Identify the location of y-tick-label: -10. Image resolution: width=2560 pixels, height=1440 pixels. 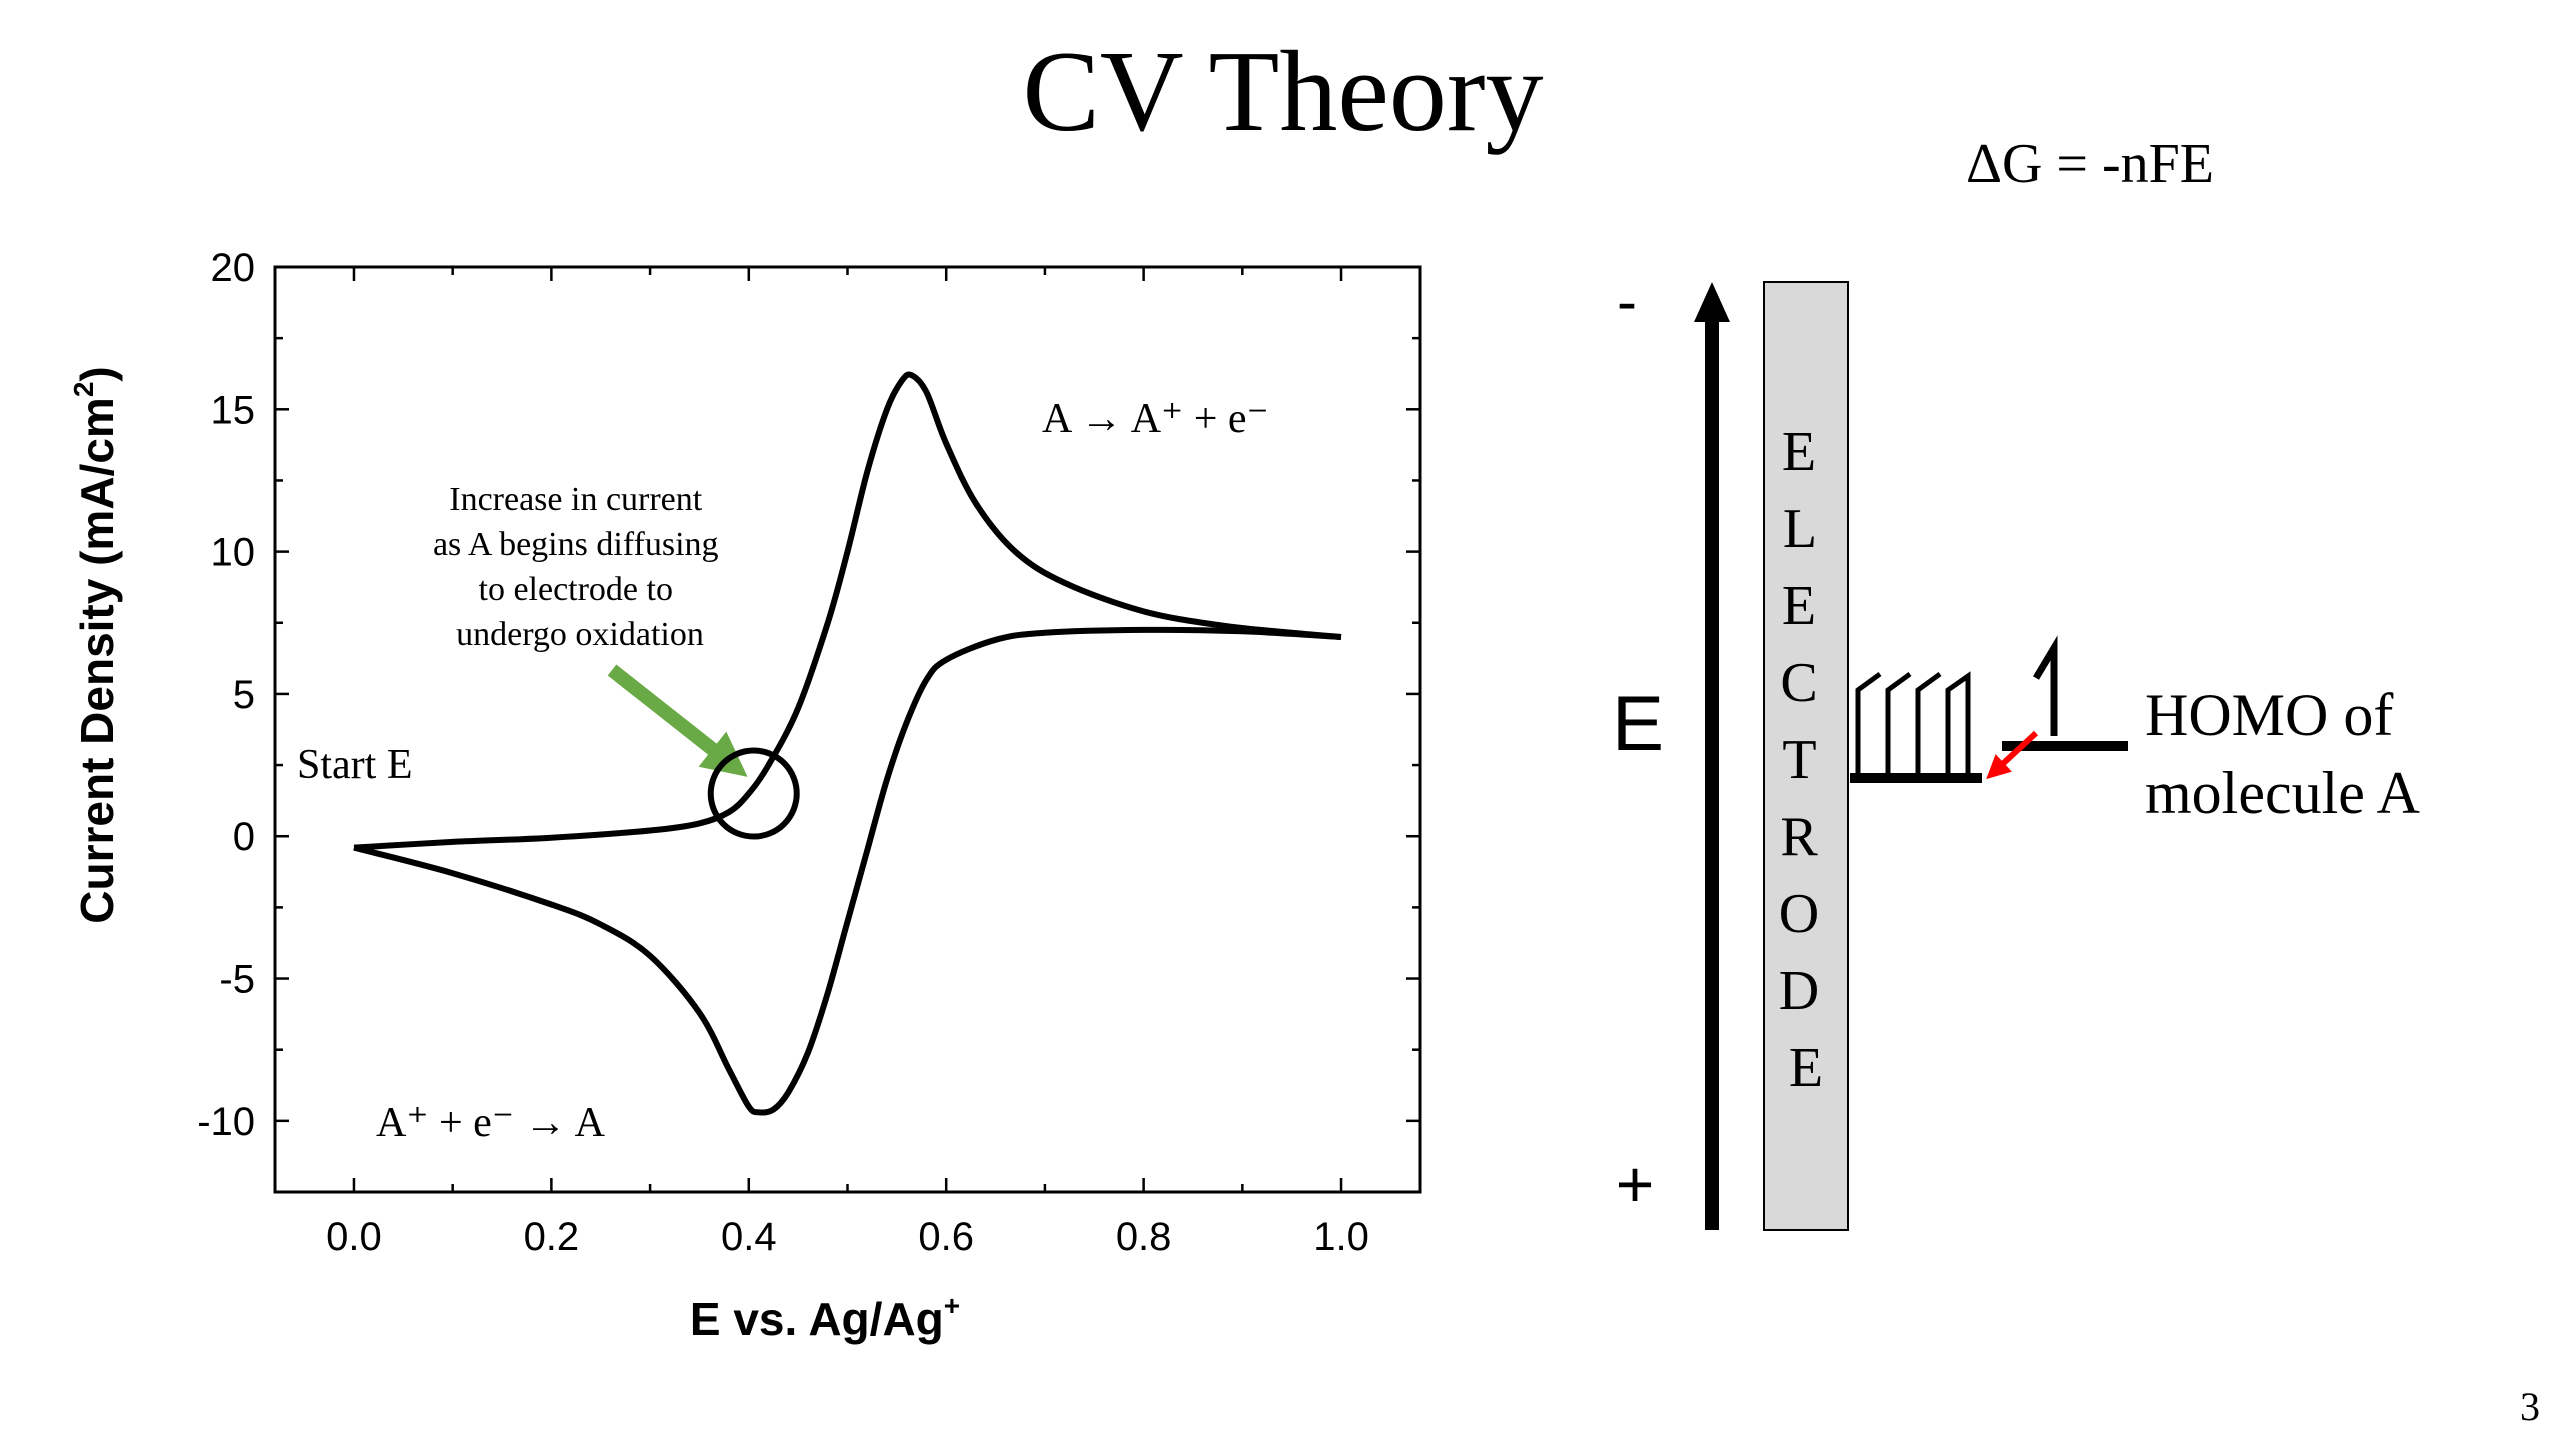
(226, 1122).